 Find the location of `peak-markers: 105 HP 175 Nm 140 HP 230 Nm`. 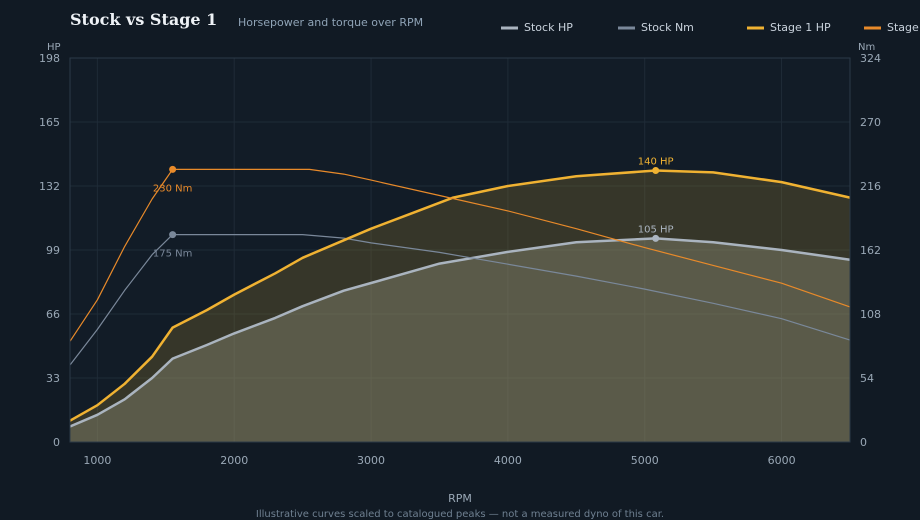

peak-markers: 105 HP 175 Nm 140 HP 230 Nm is located at coordinates (413, 207).